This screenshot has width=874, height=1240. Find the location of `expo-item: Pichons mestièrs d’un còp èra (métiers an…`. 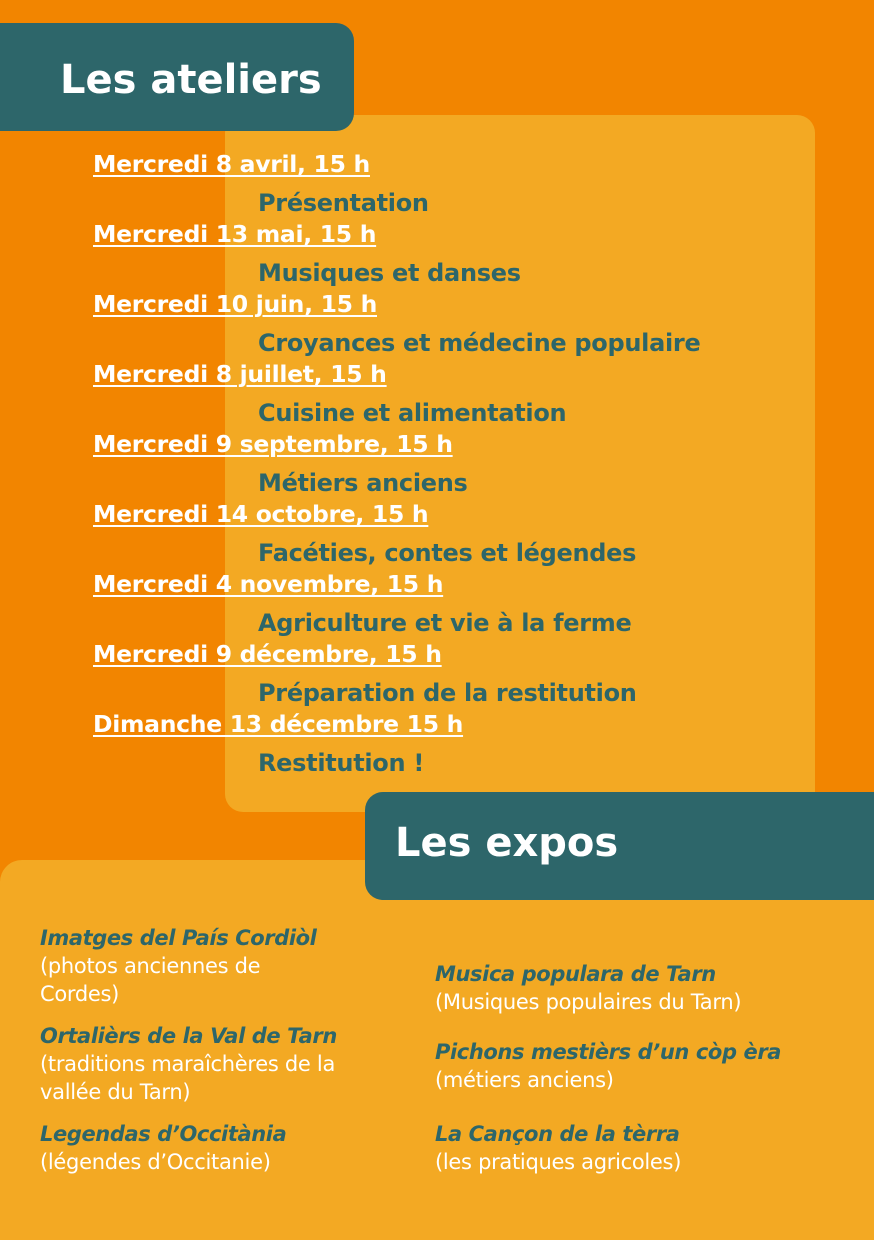

expo-item: Pichons mestièrs d’un còp èra (métiers an… is located at coordinates (650, 1066).